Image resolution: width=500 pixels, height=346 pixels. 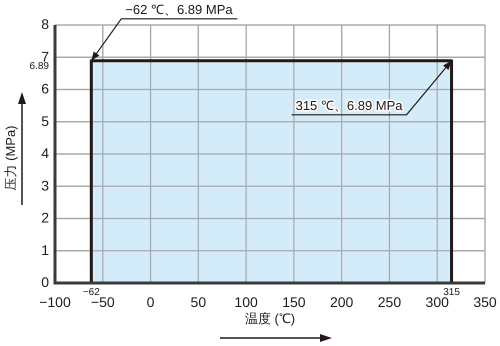 What do you see at coordinates (294, 302) in the screenshot?
I see `x-tick-label: 150` at bounding box center [294, 302].